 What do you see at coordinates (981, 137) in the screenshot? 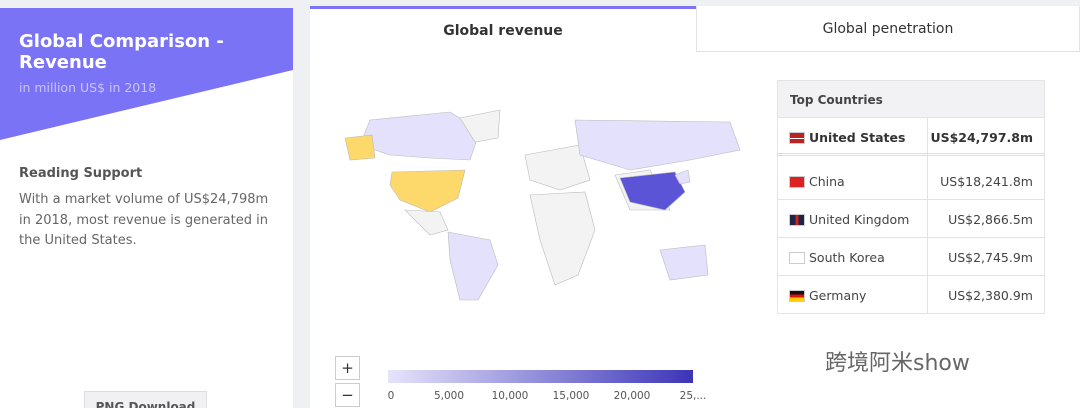
I see `value: US$24,797.8m` at bounding box center [981, 137].